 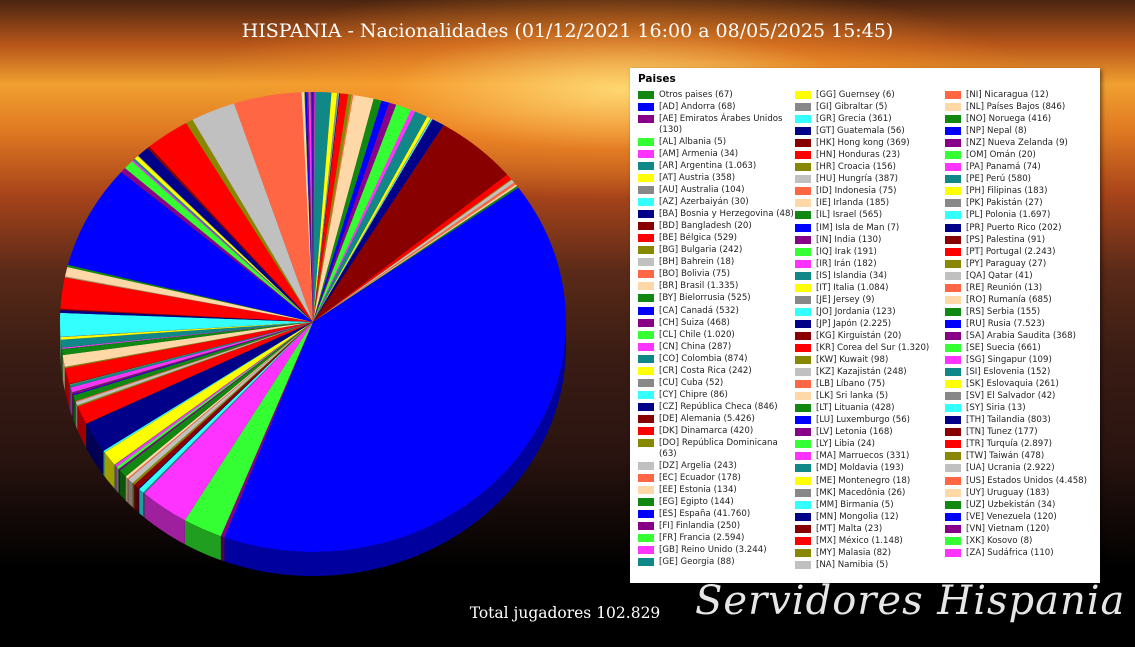 I want to click on legend-label: [GI] Gibraltar (5), so click(x=884, y=107).